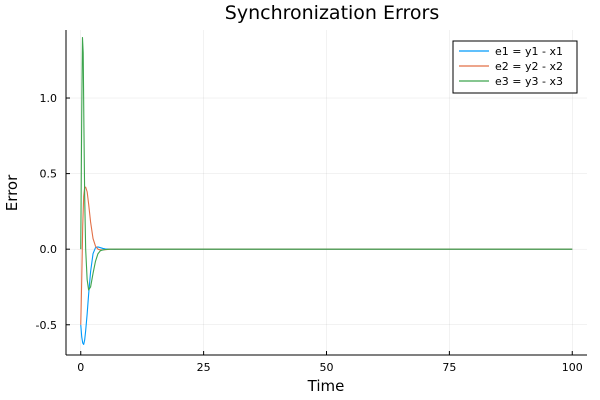 The width and height of the screenshot is (600, 400). I want to click on y-tick-label: 0.5, so click(49, 174).